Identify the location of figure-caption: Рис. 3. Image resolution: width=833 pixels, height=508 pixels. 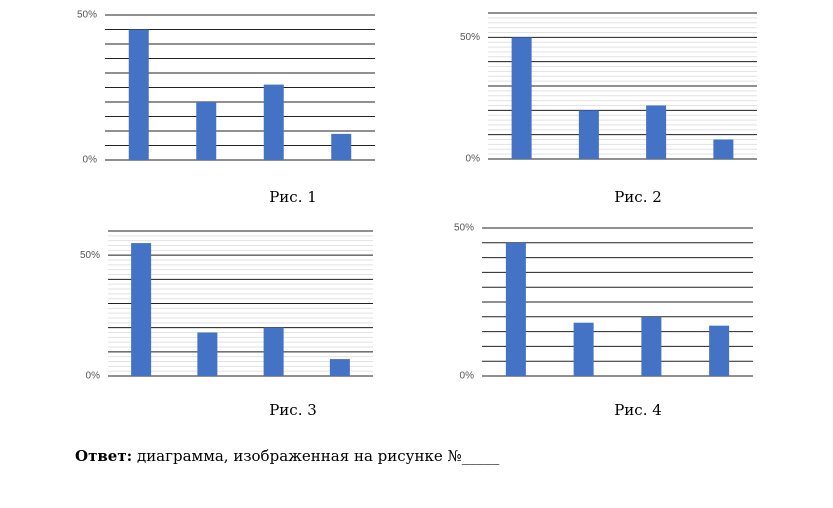
(293, 410).